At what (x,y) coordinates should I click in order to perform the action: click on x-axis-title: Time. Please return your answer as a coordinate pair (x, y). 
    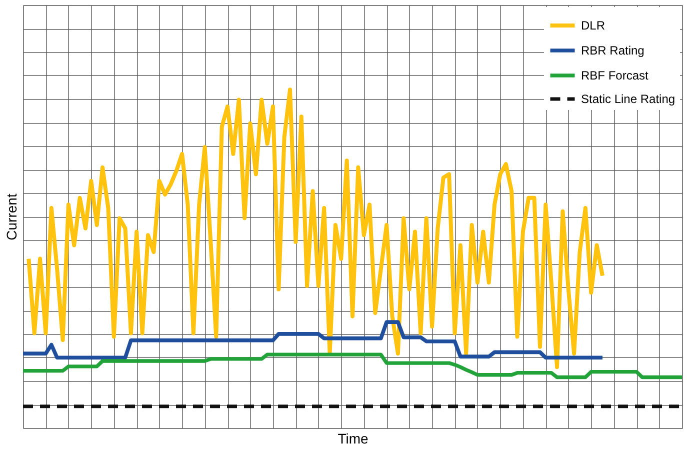
    Looking at the image, I should click on (353, 438).